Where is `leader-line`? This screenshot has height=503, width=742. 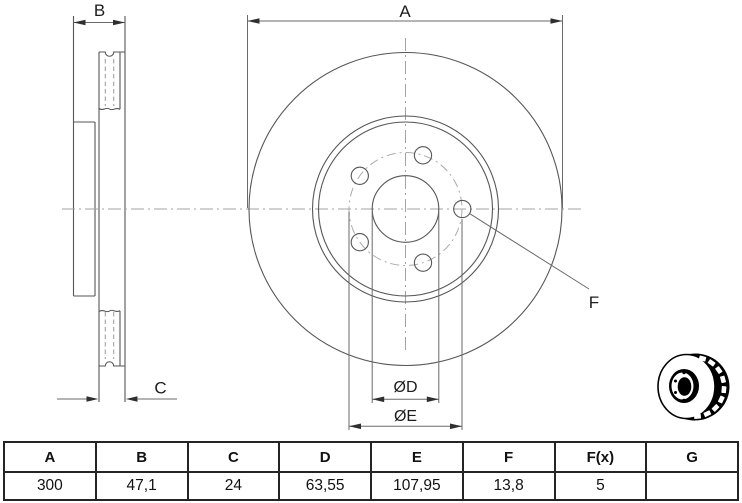
leader-line is located at coordinates (529, 251).